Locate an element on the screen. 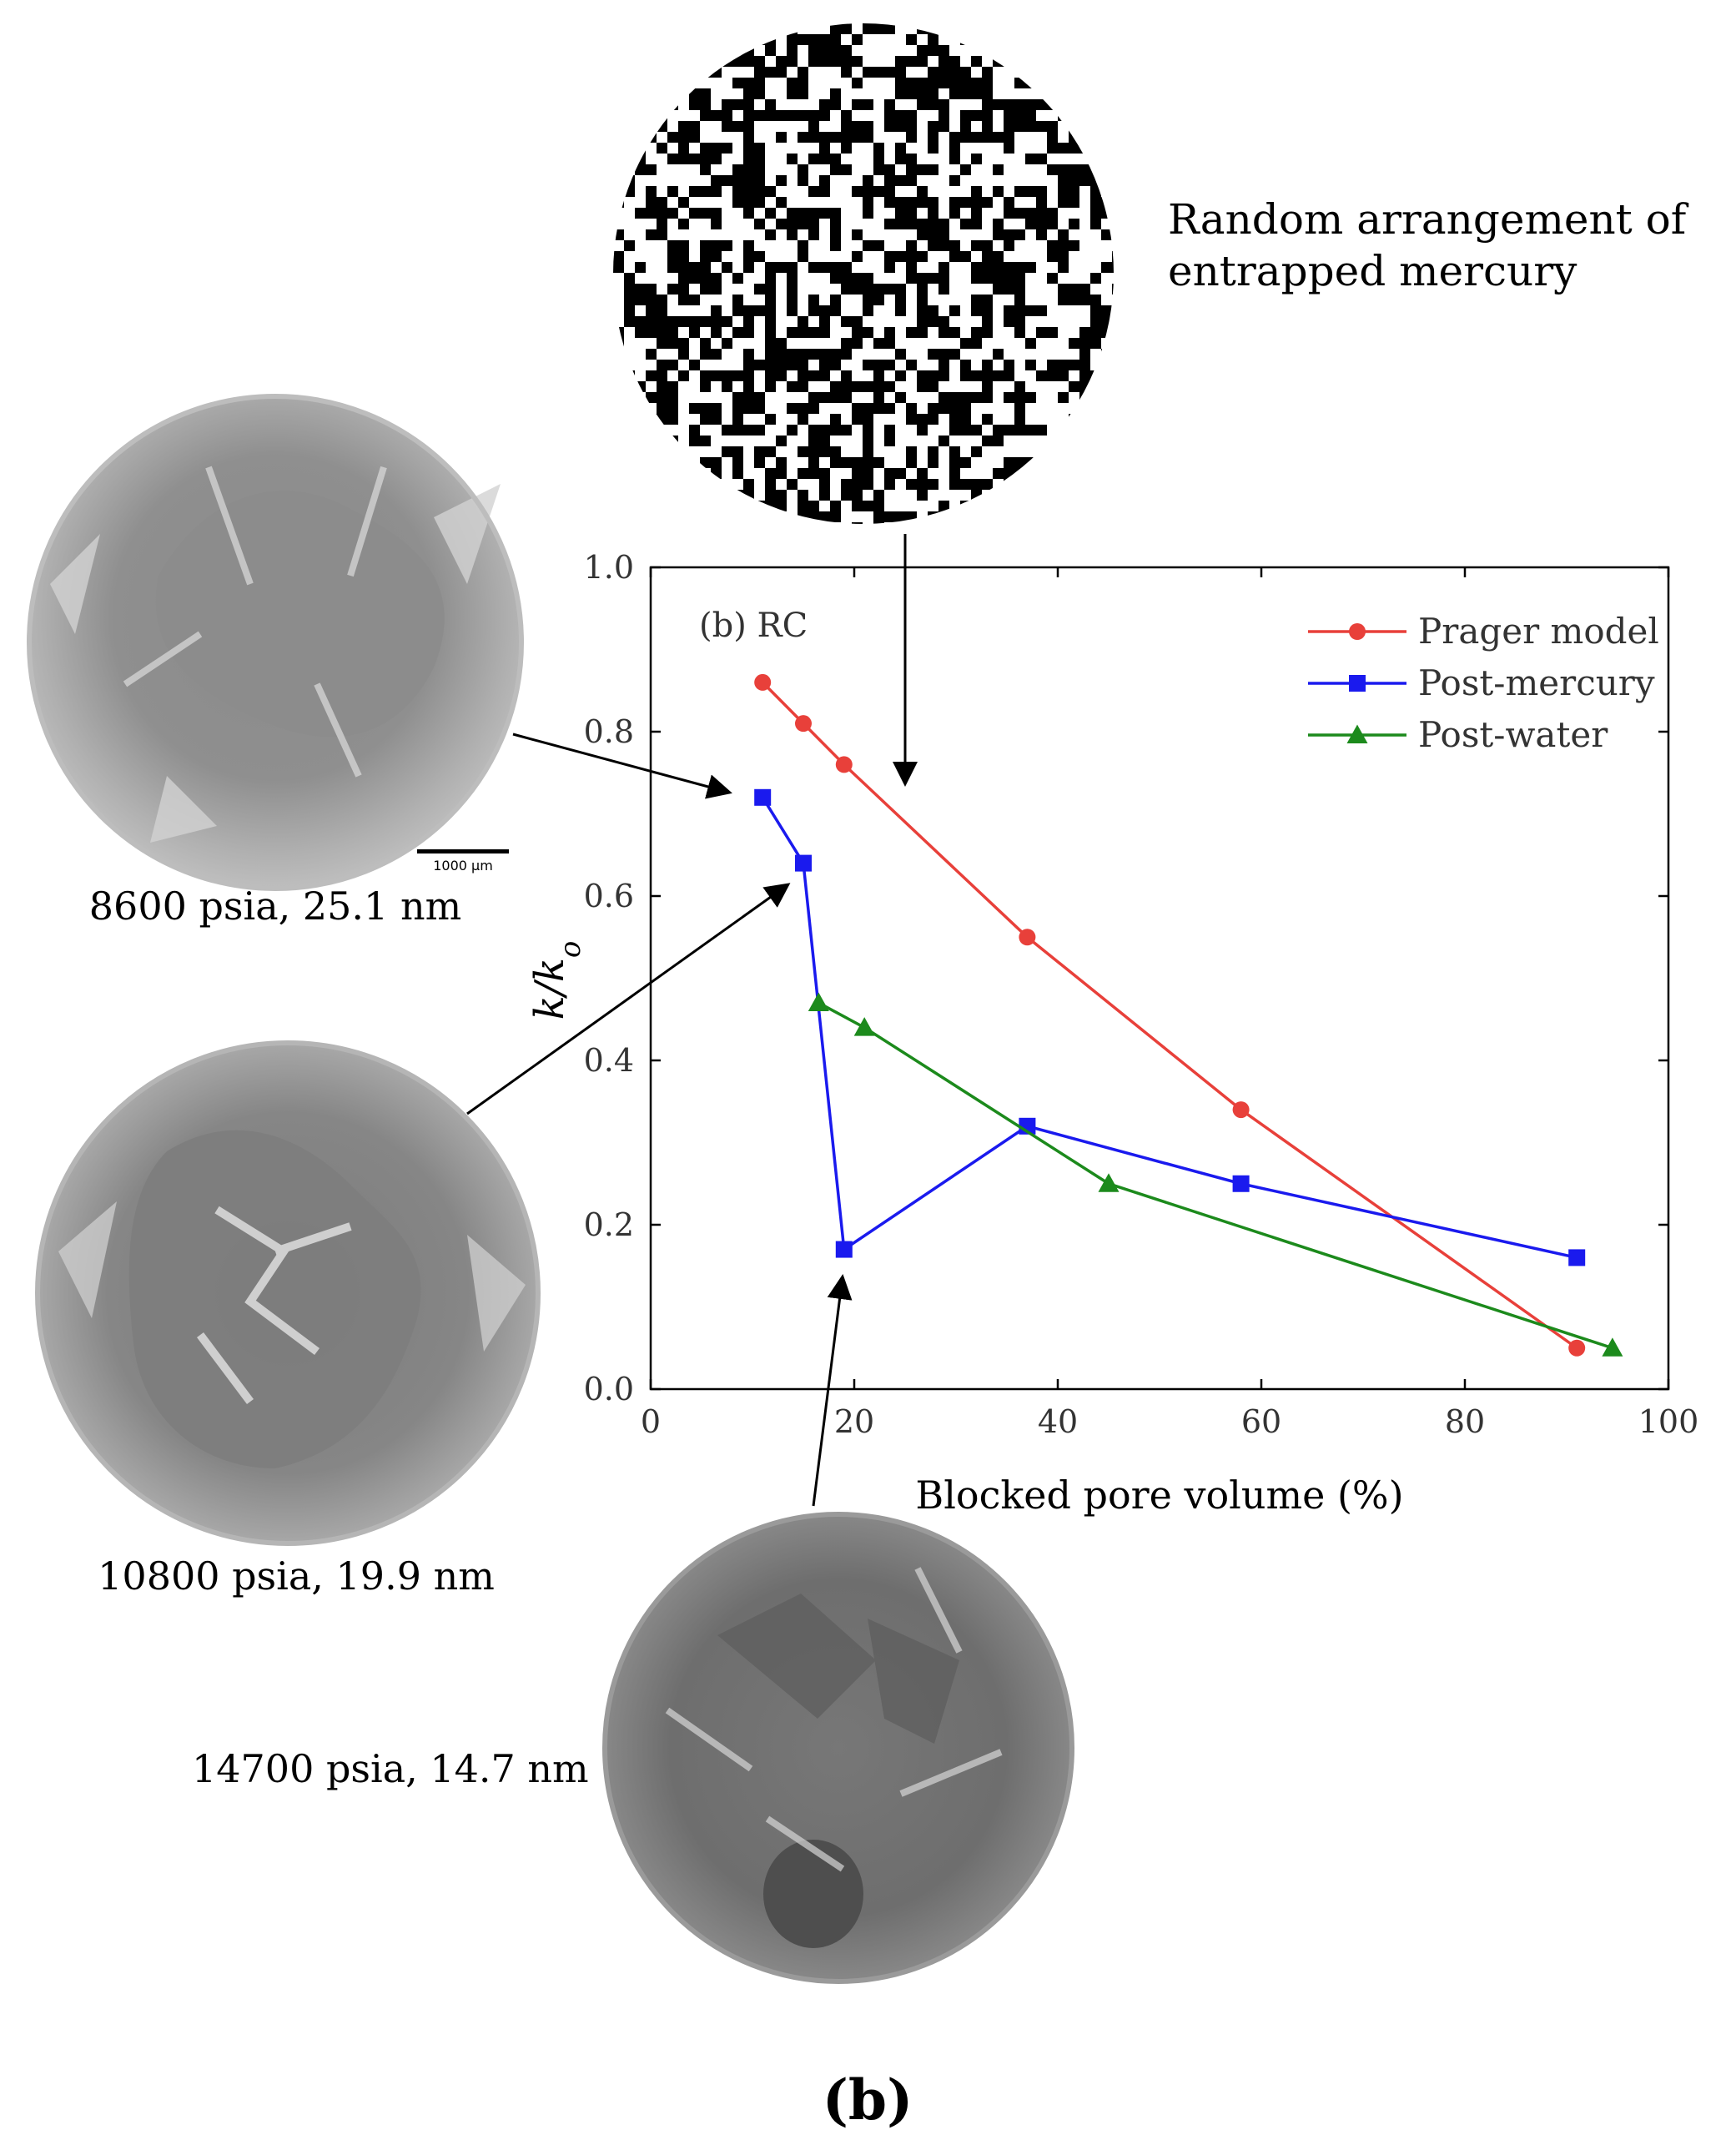 Image resolution: width=1736 pixels, height=2145 pixels. arrow-scan3-to-point is located at coordinates (832, 1390).